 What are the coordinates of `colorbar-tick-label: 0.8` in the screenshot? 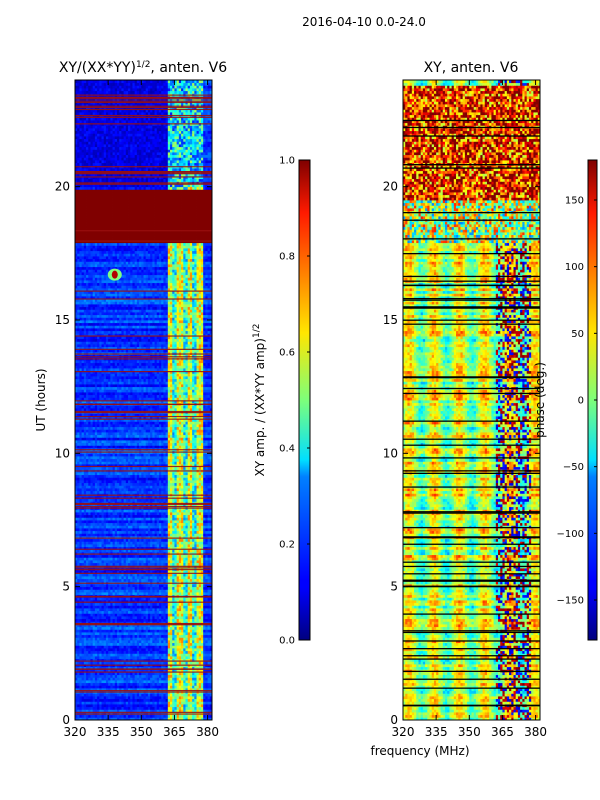 It's located at (287, 257).